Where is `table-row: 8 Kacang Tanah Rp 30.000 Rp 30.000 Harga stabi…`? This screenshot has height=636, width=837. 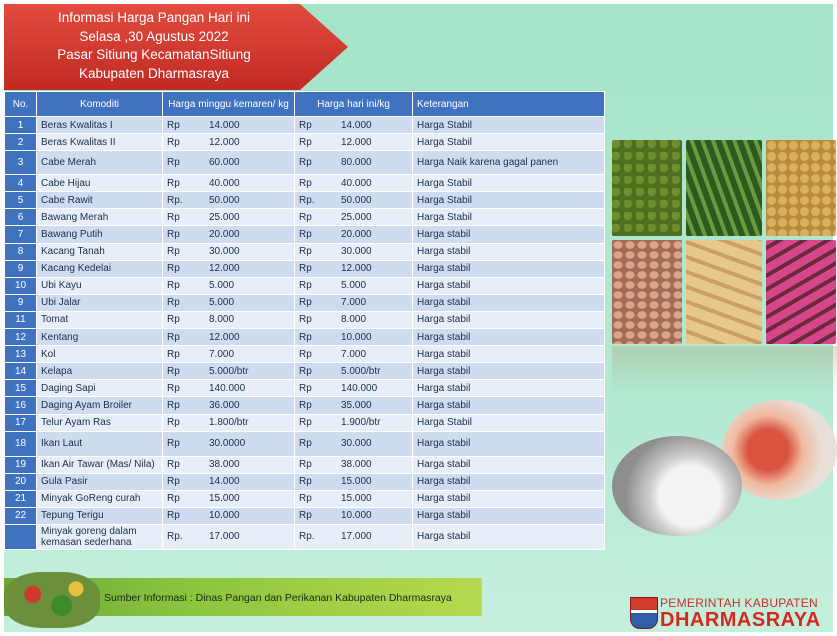
table-row: 8 Kacang Tanah Rp 30.000 Rp 30.000 Harga stabi… is located at coordinates (304, 251).